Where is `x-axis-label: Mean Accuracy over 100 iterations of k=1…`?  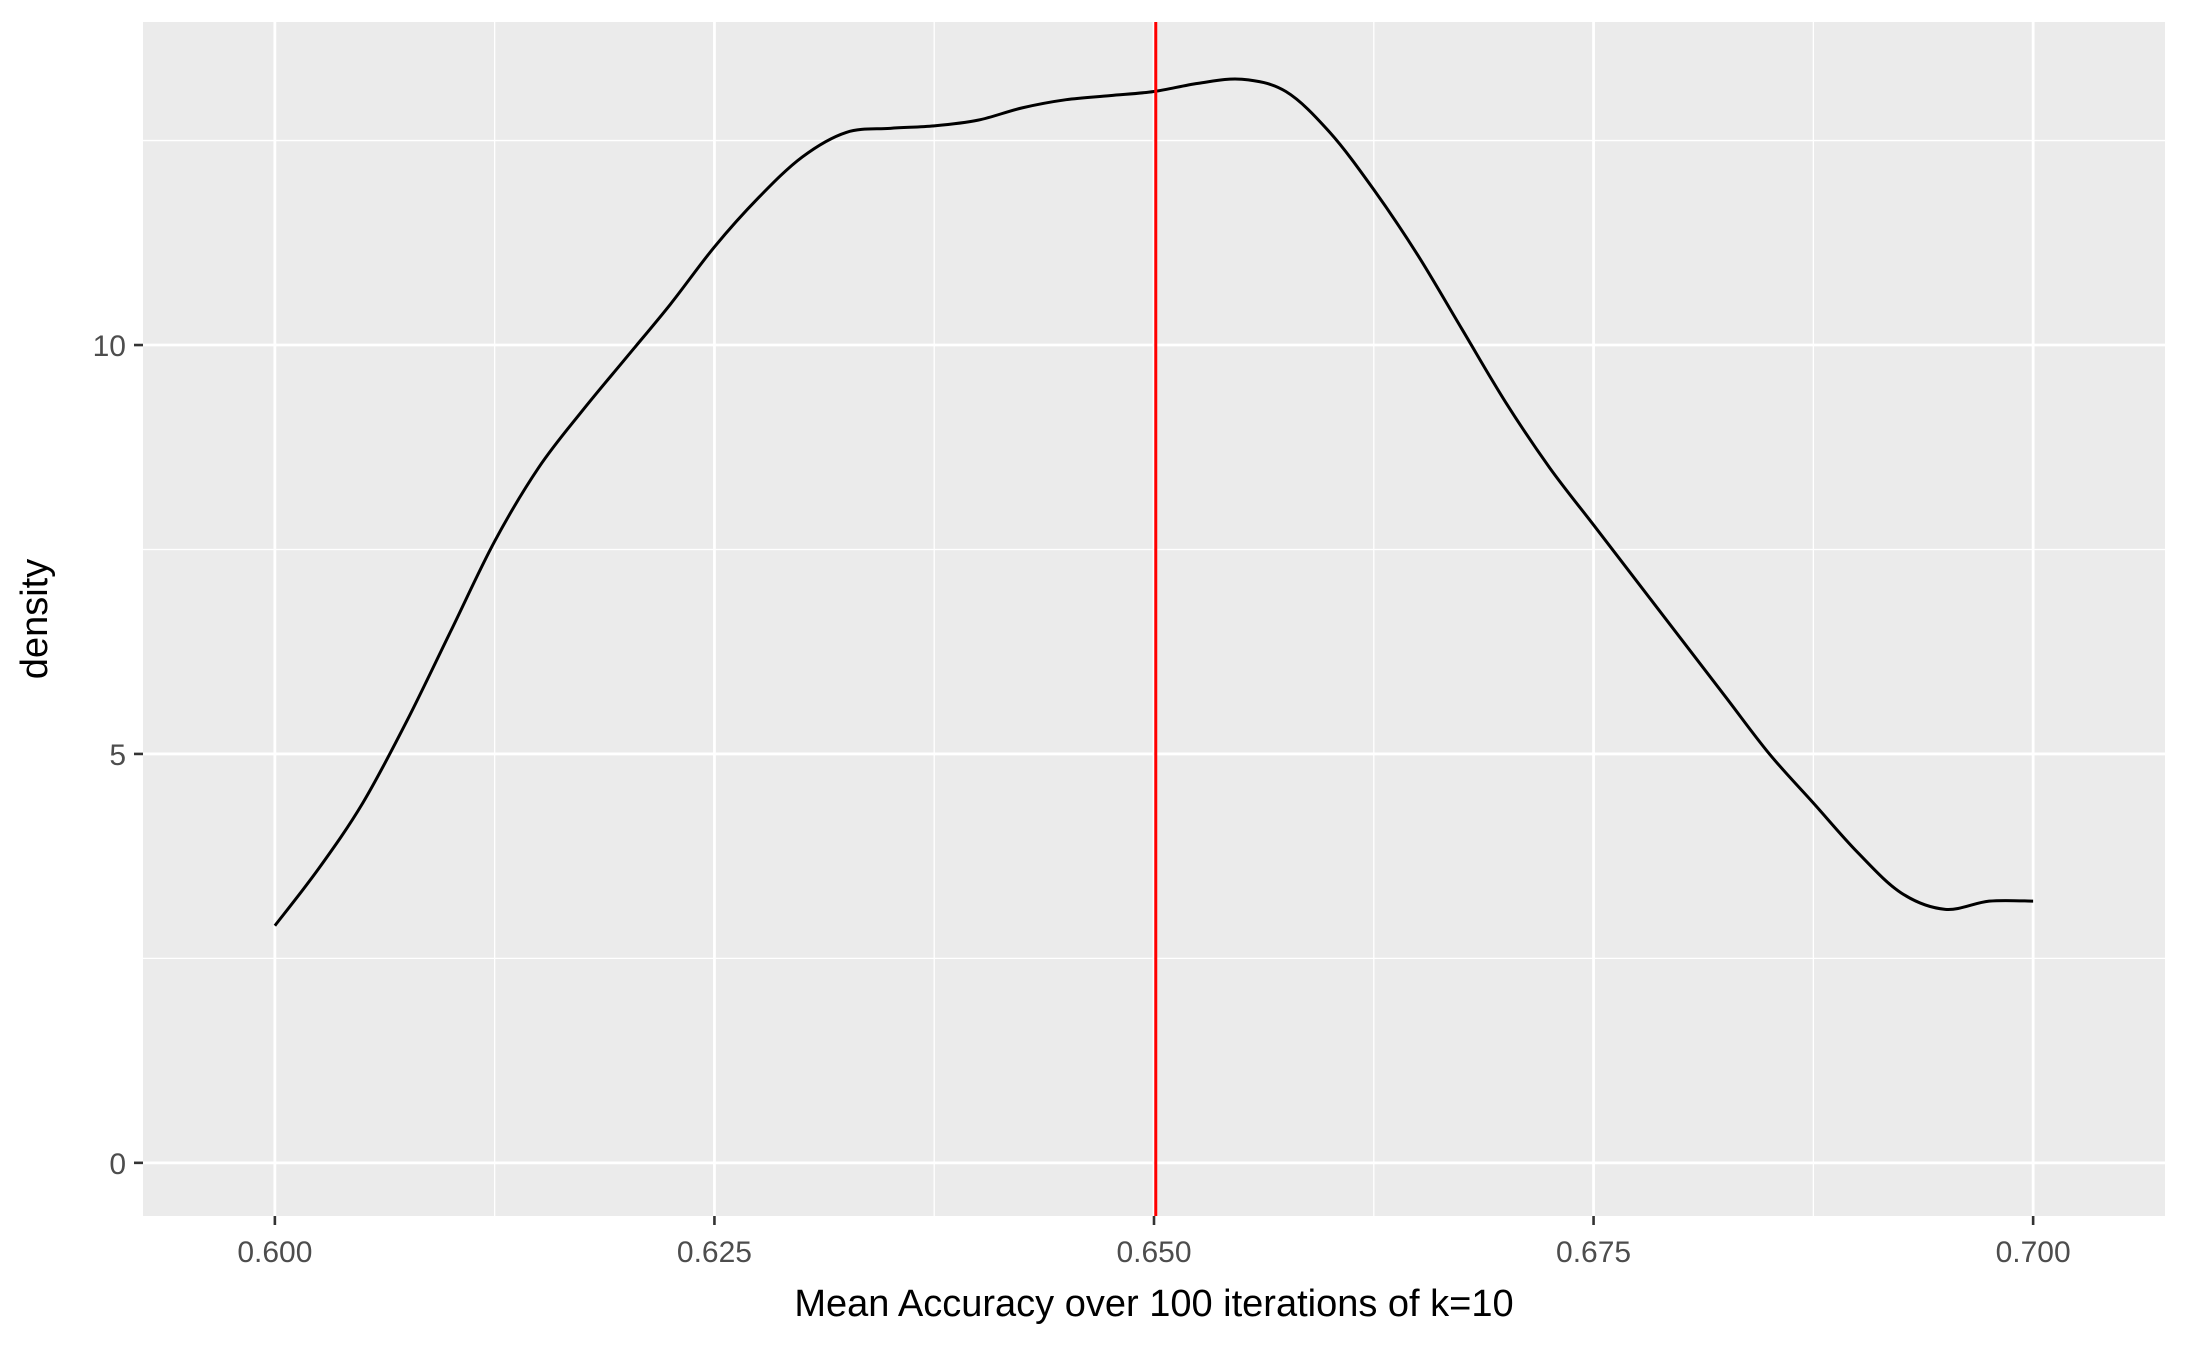
x-axis-label: Mean Accuracy over 100 iterations of k=1… is located at coordinates (1153, 1304).